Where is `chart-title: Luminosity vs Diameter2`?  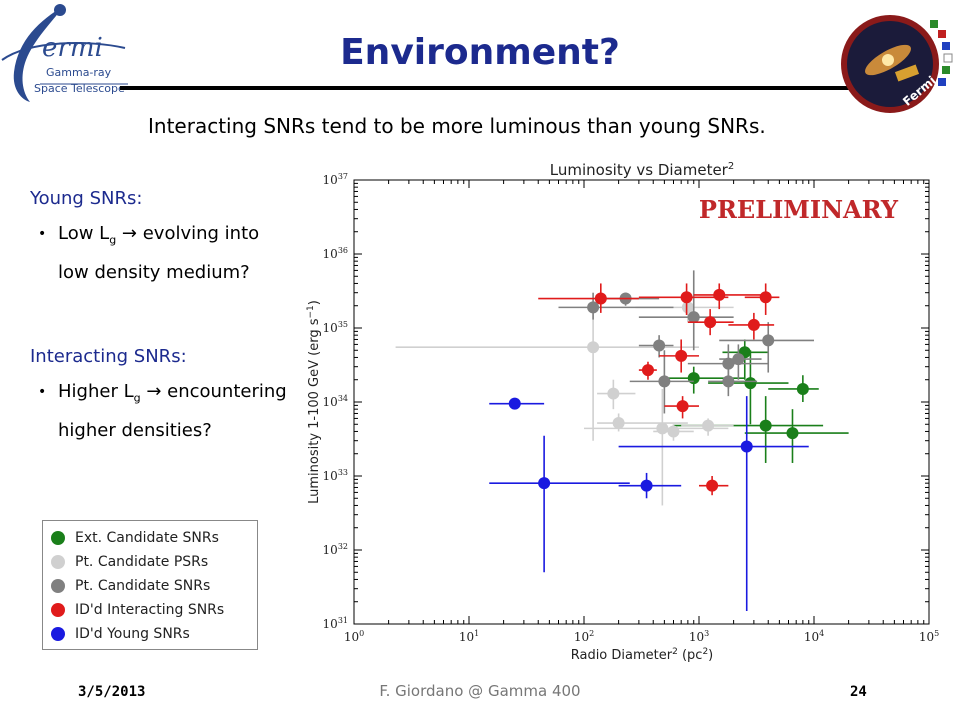
chart-title: Luminosity vs Diameter2 is located at coordinates (642, 170).